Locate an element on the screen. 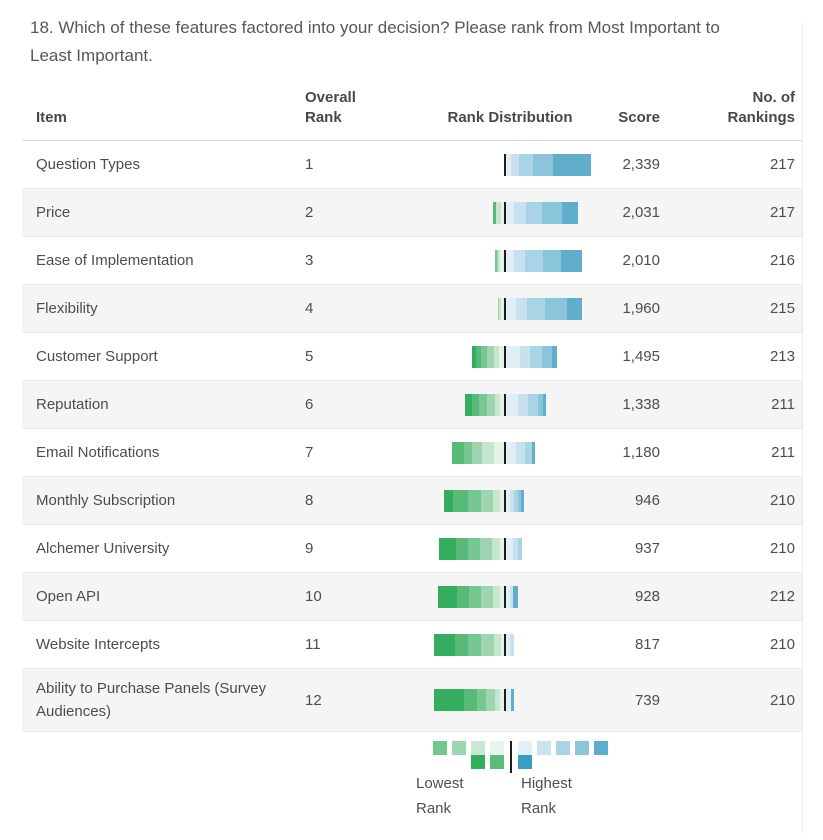 The width and height of the screenshot is (823, 840). table-row: Question Types 1 2,339 217 is located at coordinates (412, 165).